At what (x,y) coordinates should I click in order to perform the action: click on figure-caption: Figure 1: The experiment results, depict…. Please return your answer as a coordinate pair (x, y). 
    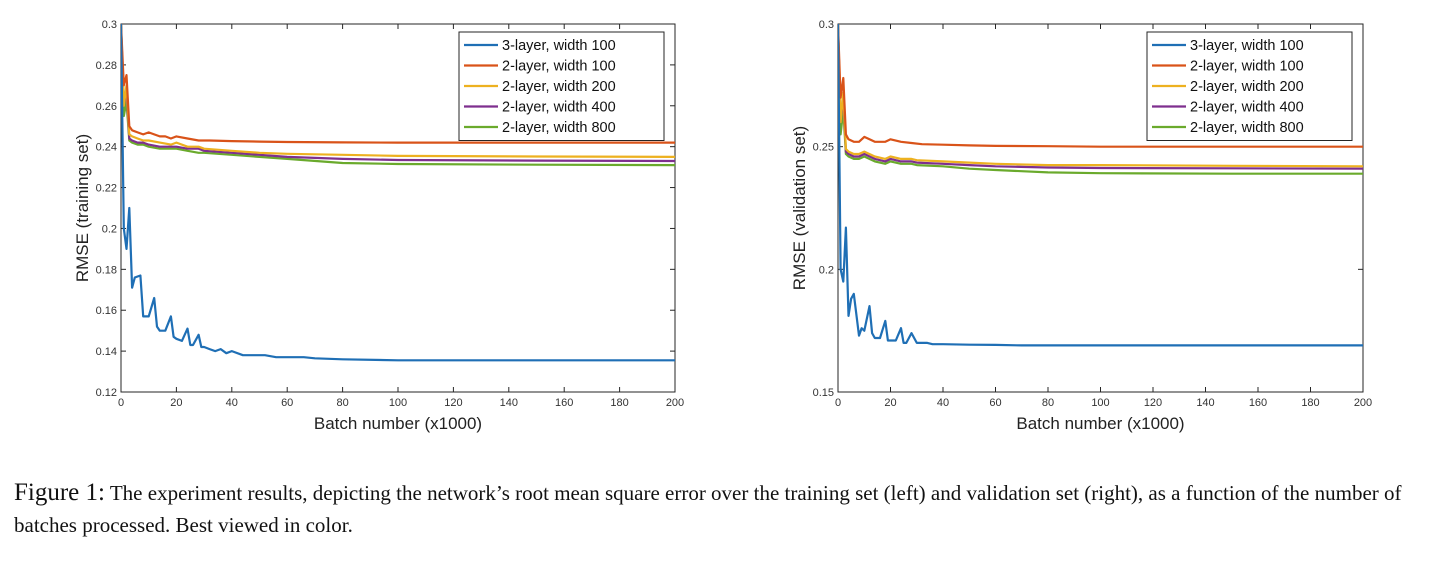
    Looking at the image, I should click on (729, 509).